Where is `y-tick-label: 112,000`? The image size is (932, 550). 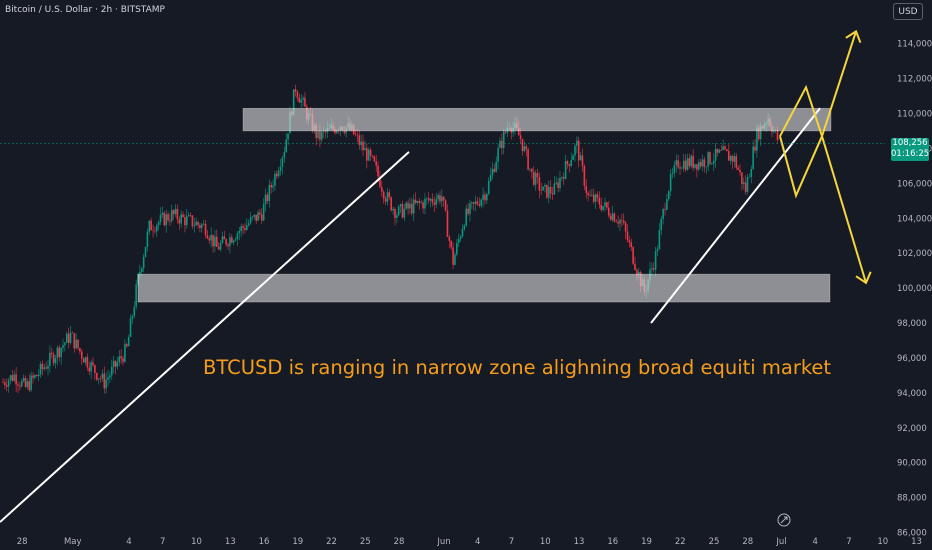
y-tick-label: 112,000 is located at coordinates (914, 80).